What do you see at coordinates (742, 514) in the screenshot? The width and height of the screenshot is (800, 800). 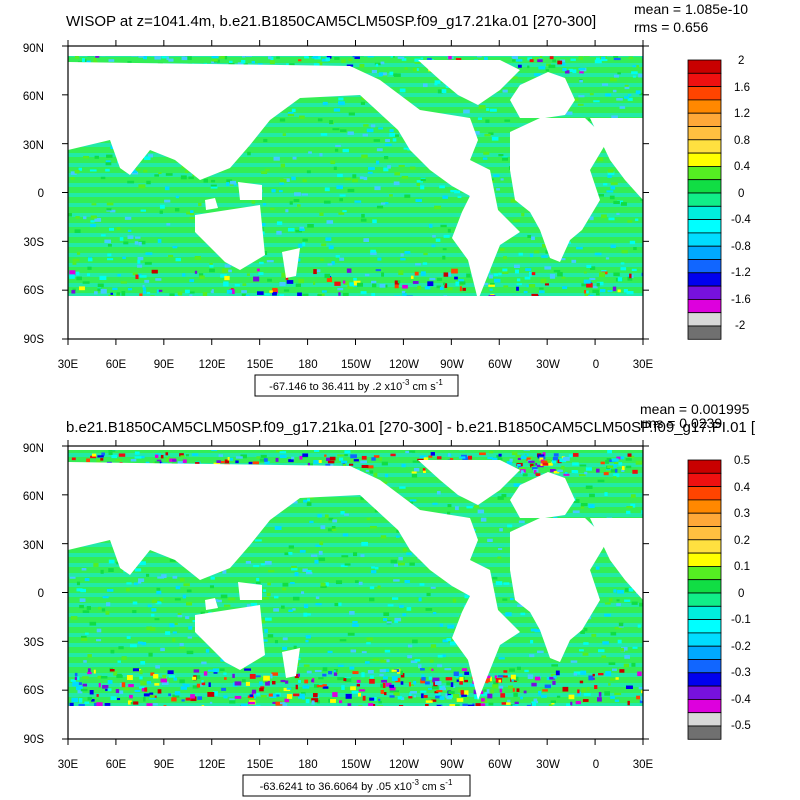 I see `colorbar-label: 0.3` at bounding box center [742, 514].